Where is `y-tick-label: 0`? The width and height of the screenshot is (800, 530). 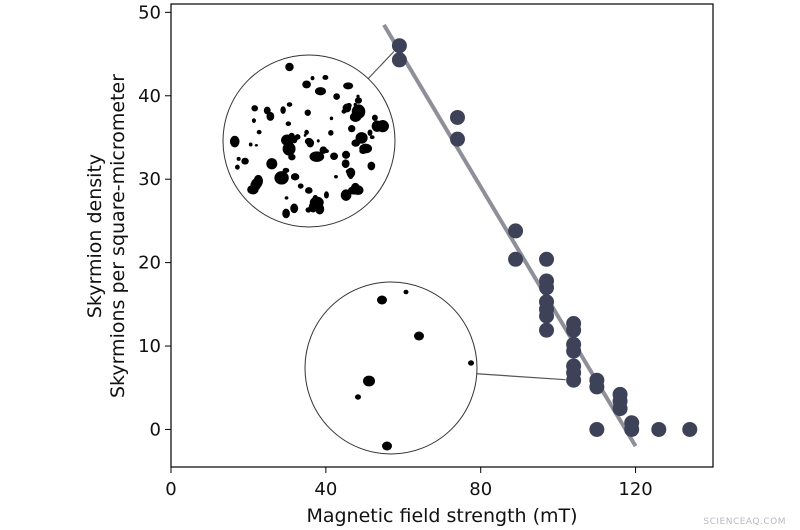 y-tick-label: 0 is located at coordinates (155, 429).